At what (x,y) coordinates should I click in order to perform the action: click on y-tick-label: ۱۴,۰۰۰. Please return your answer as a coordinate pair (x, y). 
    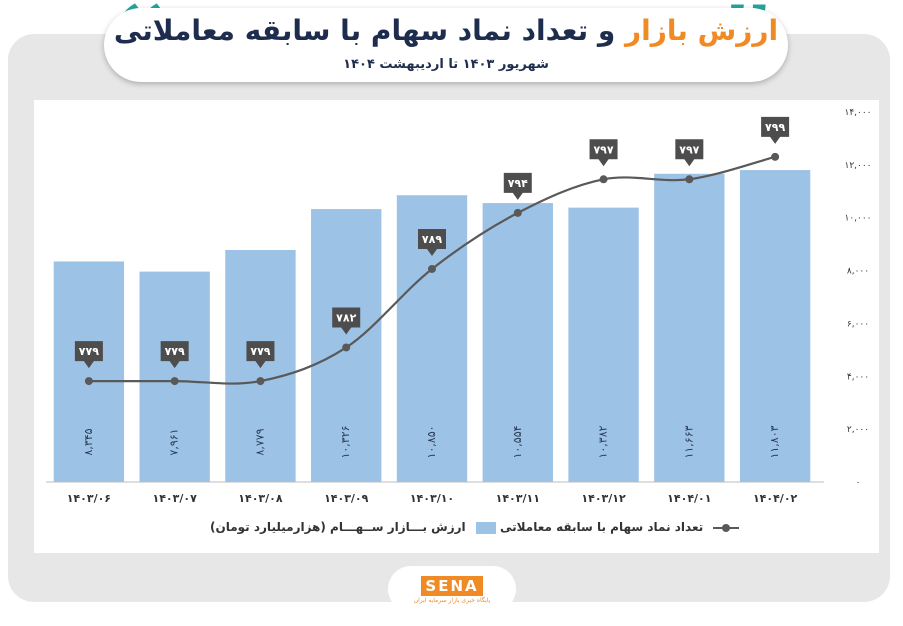
    Looking at the image, I should click on (857, 113).